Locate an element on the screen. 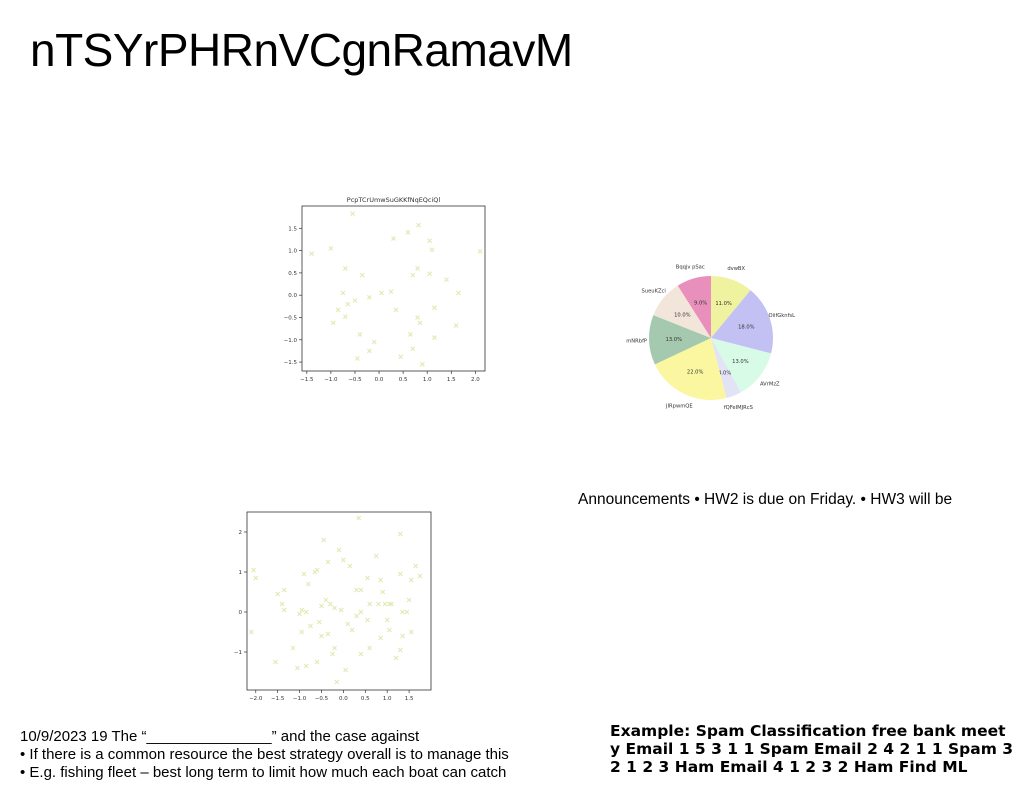 The width and height of the screenshot is (1024, 788). pie-label: fQFeIMJRcS is located at coordinates (738, 408).